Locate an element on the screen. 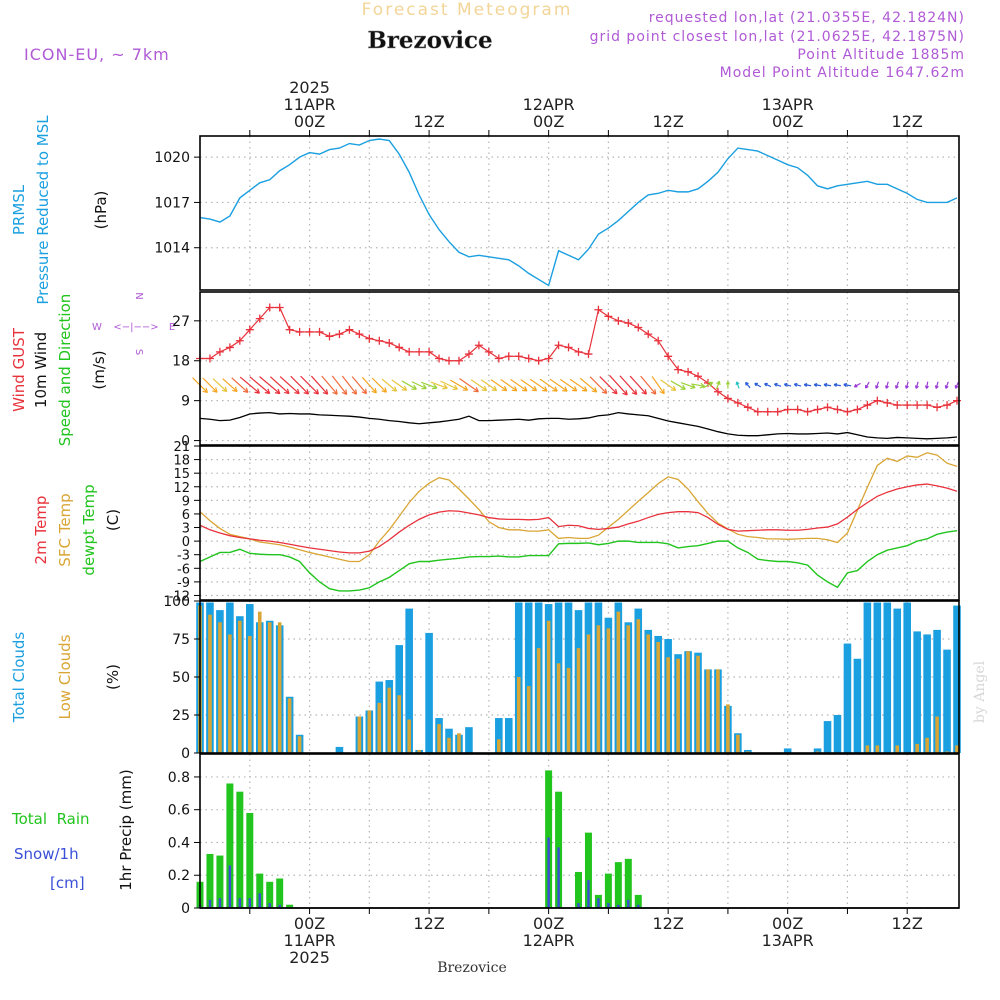 This screenshot has height=1000, width=1000. y-tick-label: 9 is located at coordinates (186, 501).